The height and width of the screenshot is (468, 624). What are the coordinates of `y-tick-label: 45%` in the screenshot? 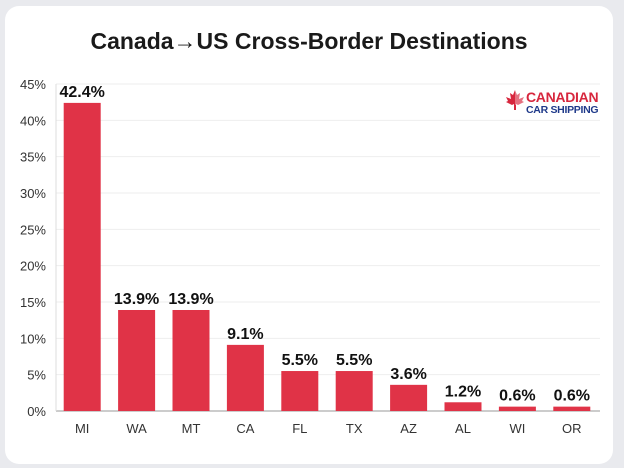 It's located at (33, 84).